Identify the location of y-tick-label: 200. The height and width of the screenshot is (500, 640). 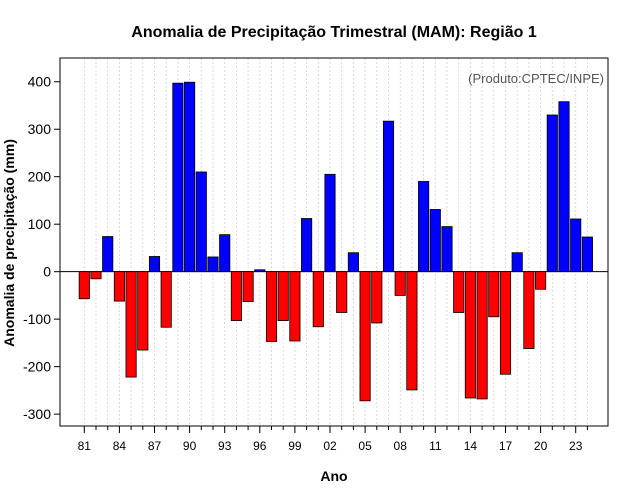
(40, 177).